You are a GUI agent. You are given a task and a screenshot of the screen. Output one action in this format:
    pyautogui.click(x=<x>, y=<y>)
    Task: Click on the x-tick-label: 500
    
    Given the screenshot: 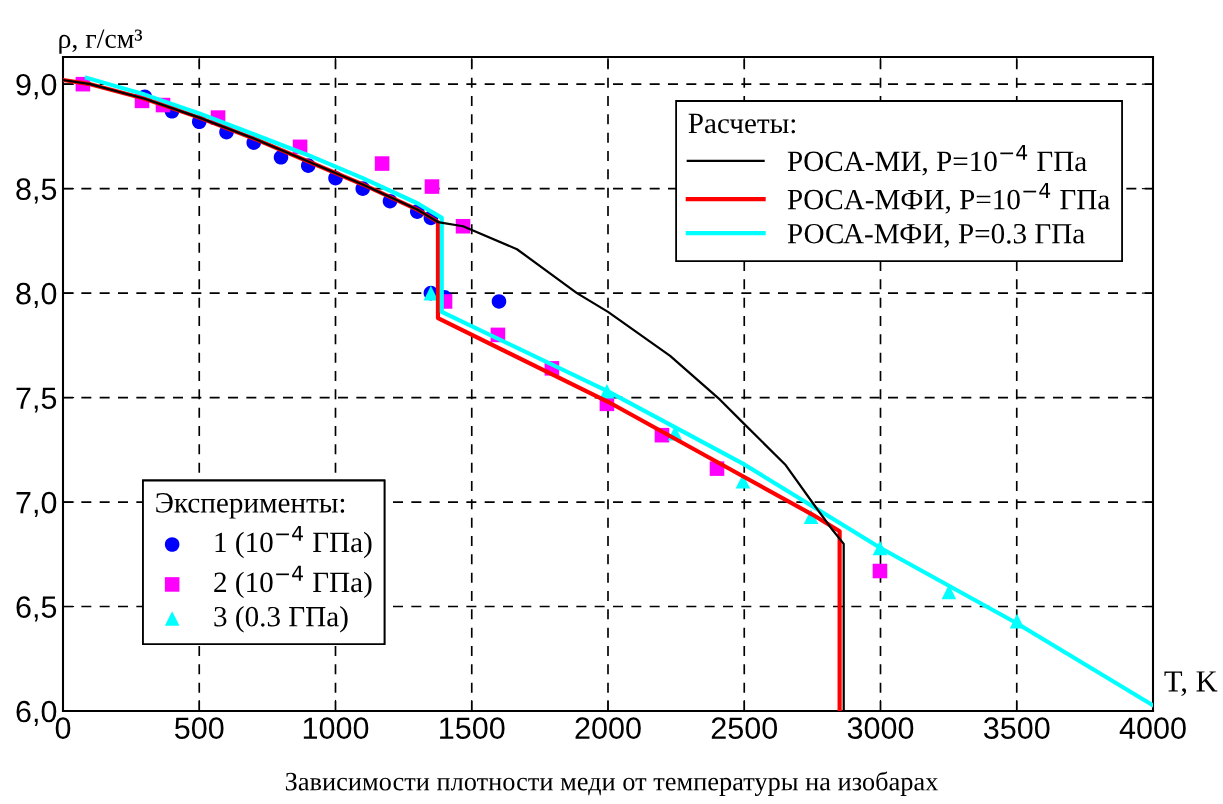 What is the action you would take?
    pyautogui.click(x=199, y=728)
    